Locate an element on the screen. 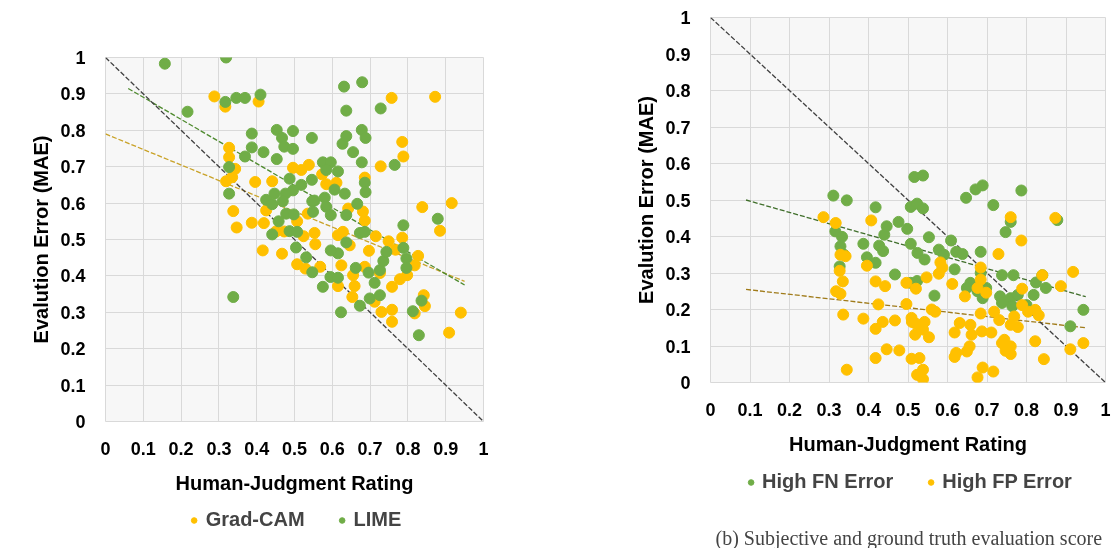  legend-label: High FP Error is located at coordinates (1007, 481).